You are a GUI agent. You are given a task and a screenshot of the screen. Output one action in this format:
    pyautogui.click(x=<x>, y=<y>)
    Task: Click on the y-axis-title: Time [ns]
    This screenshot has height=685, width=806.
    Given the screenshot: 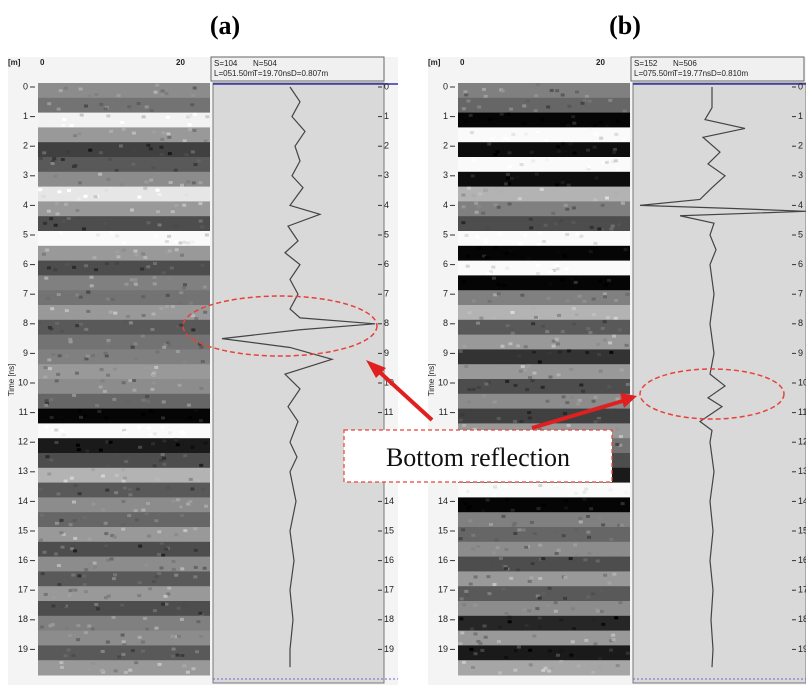 What is the action you would take?
    pyautogui.click(x=431, y=380)
    